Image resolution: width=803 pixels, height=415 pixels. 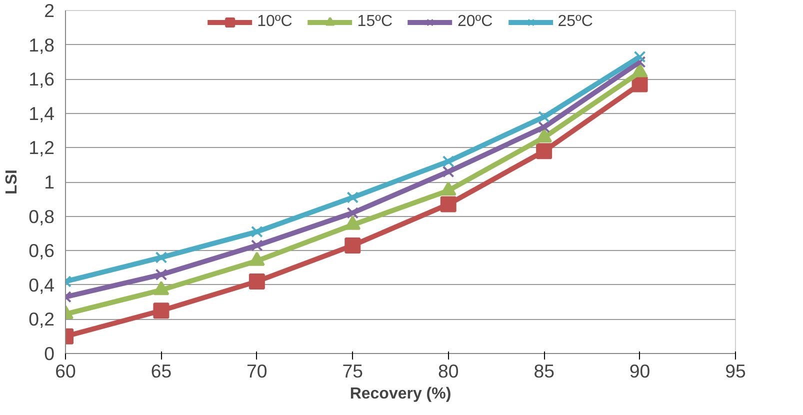 I want to click on x-tick-label: 60, so click(x=65, y=371).